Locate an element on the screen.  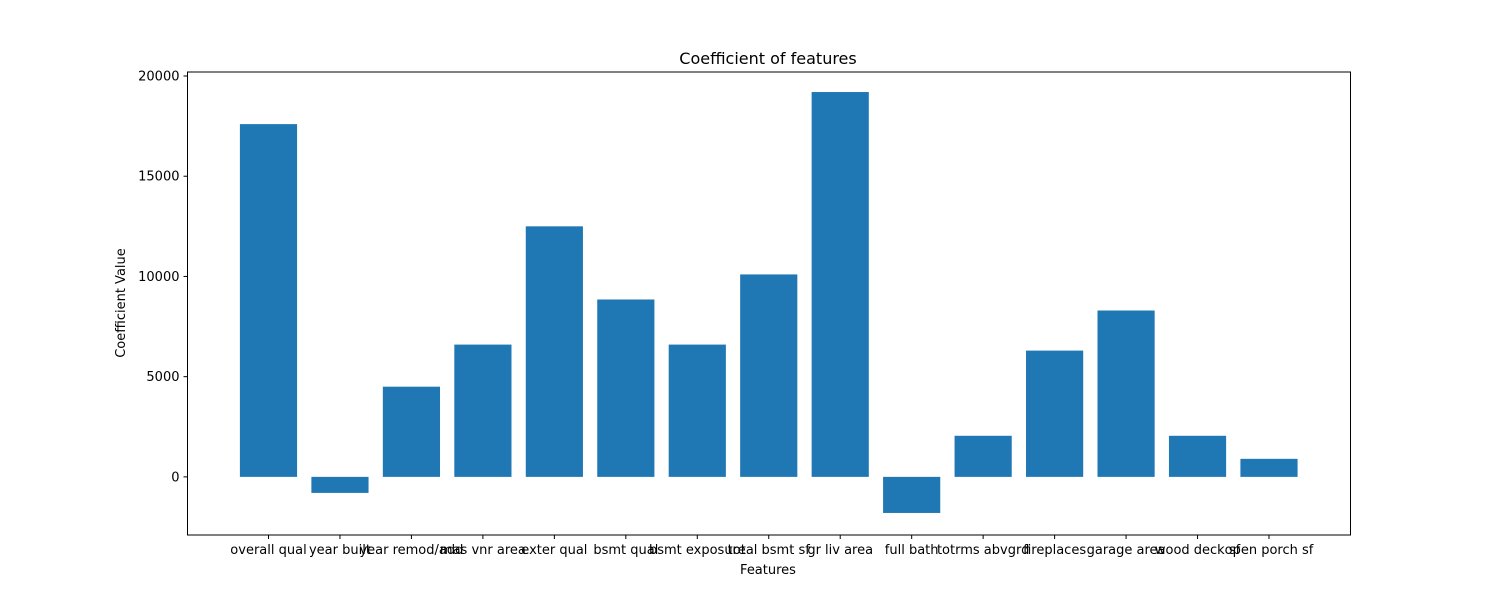
y-axis-label: Coefficient Value is located at coordinates (121, 303).